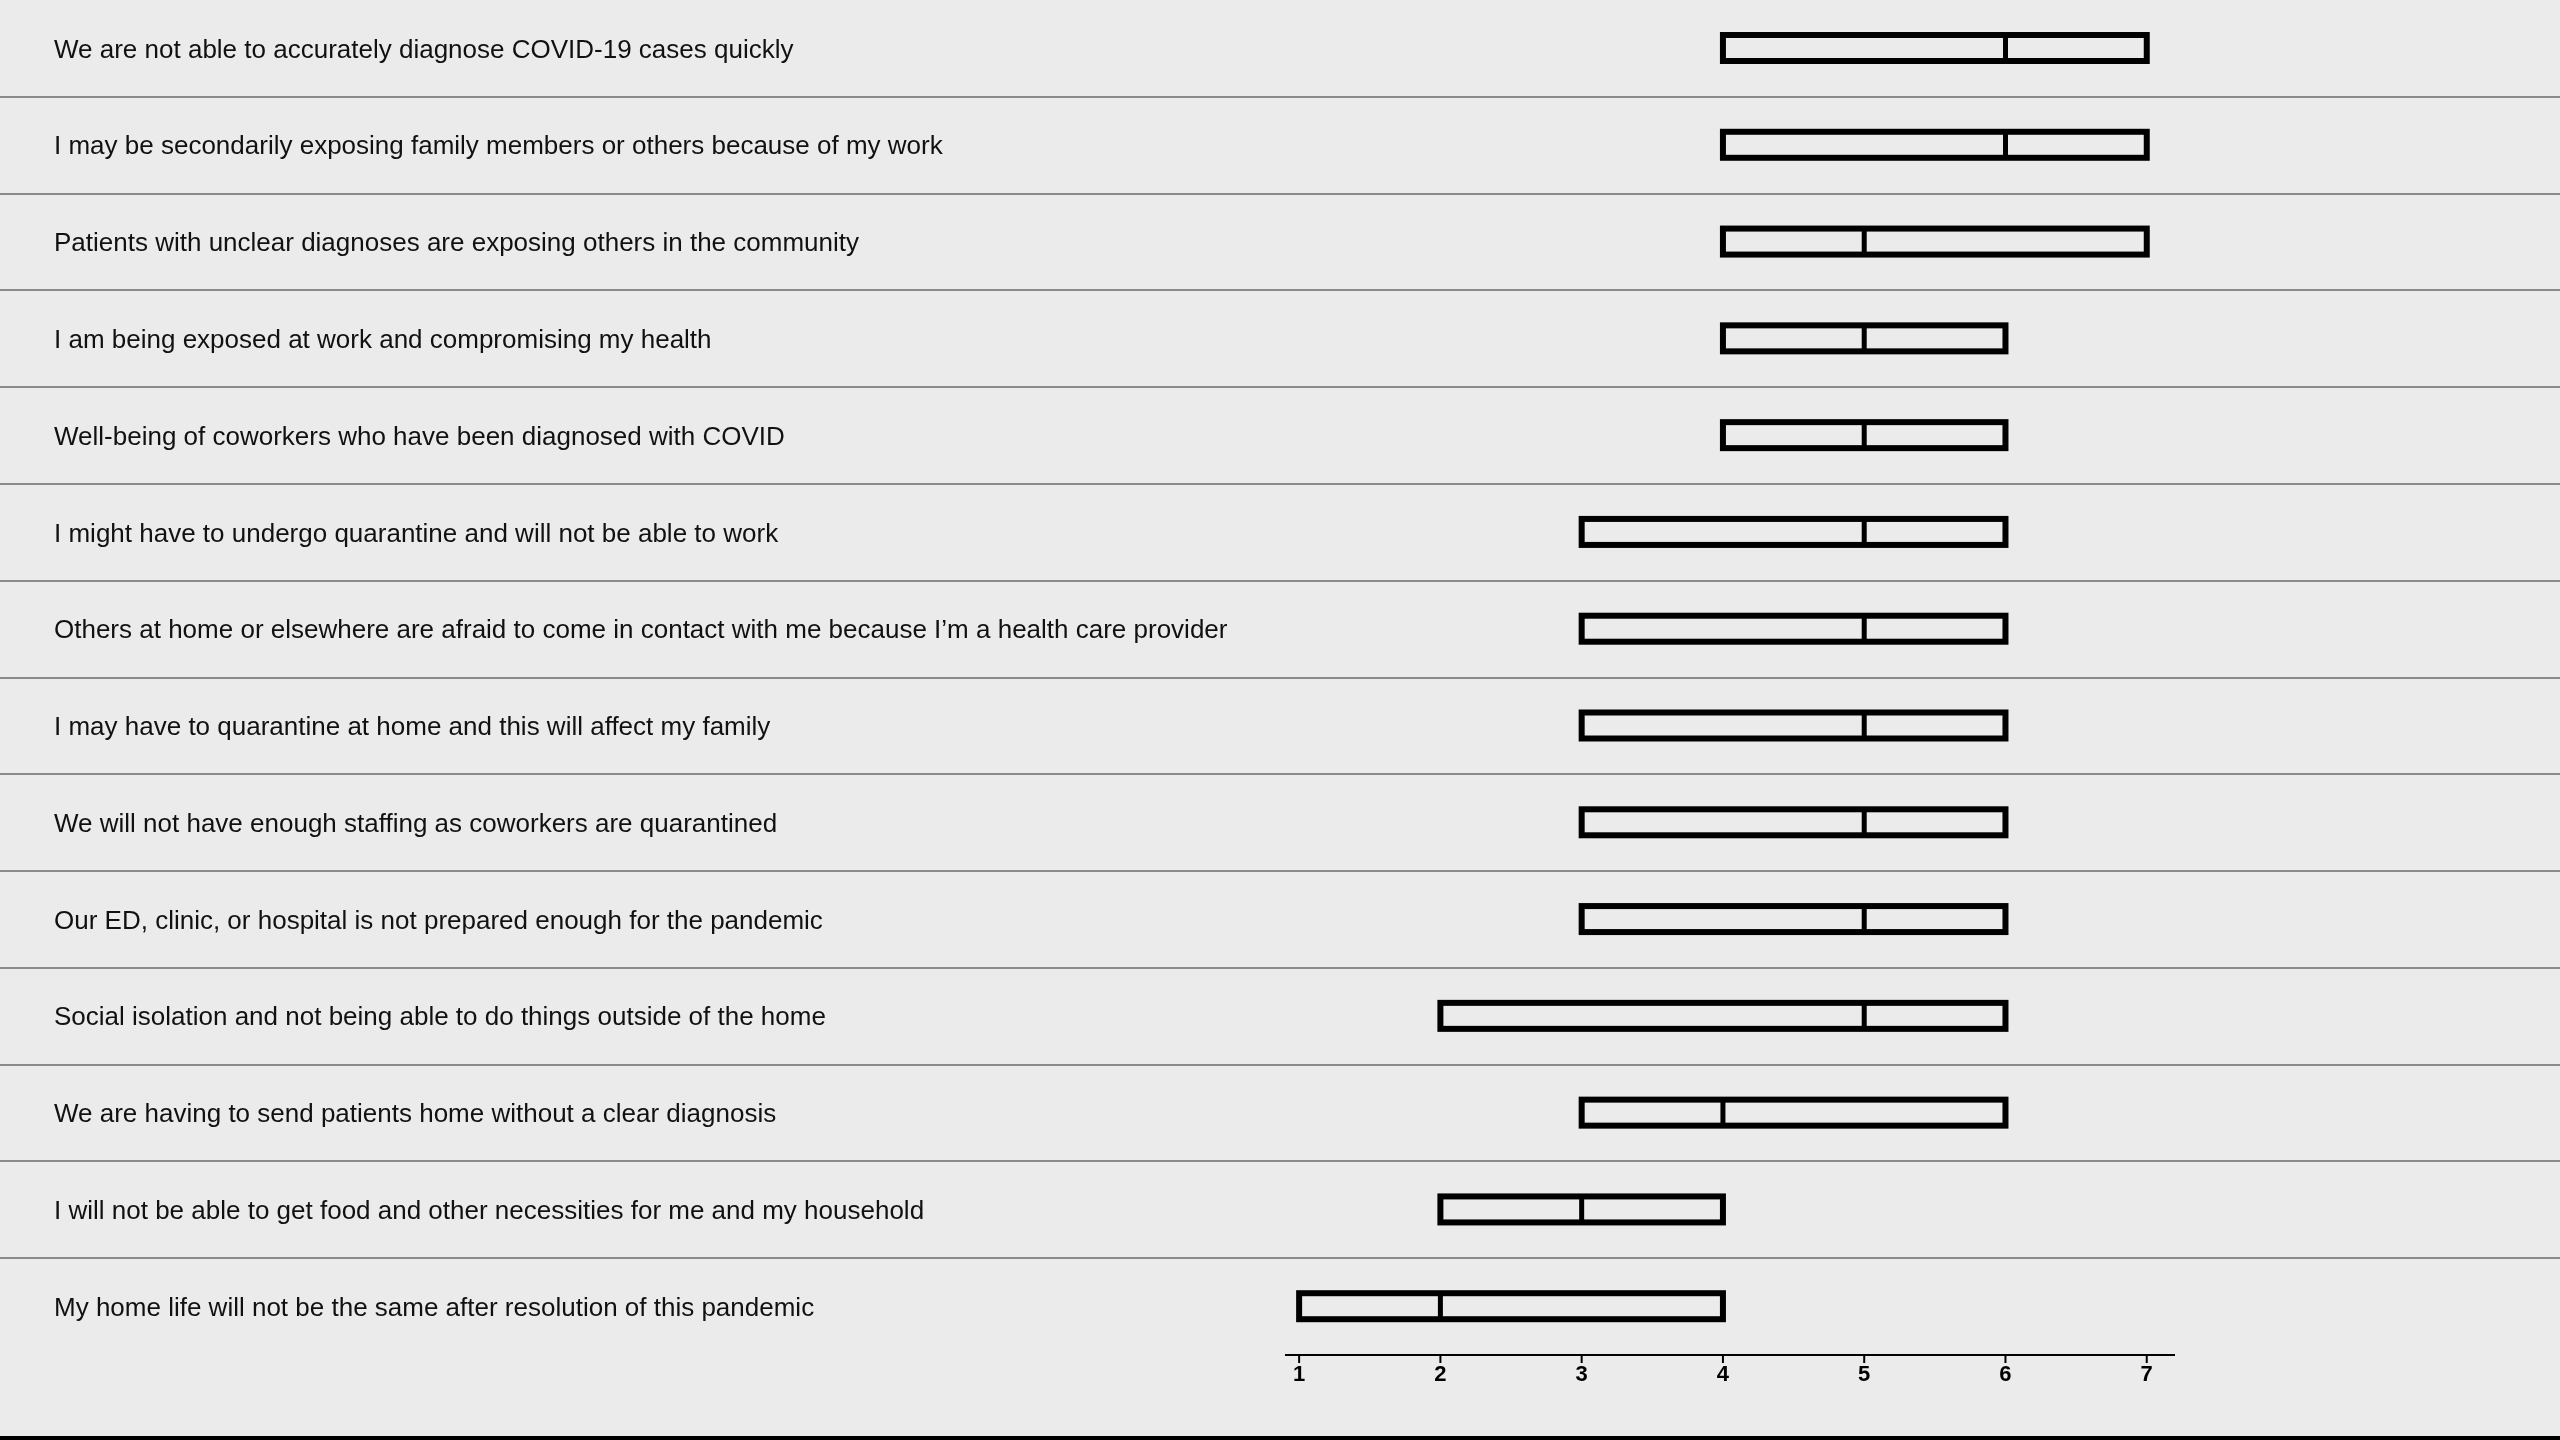 The width and height of the screenshot is (2560, 1440). Describe the element at coordinates (1299, 1373) in the screenshot. I see `x-tick-label: 1` at that location.